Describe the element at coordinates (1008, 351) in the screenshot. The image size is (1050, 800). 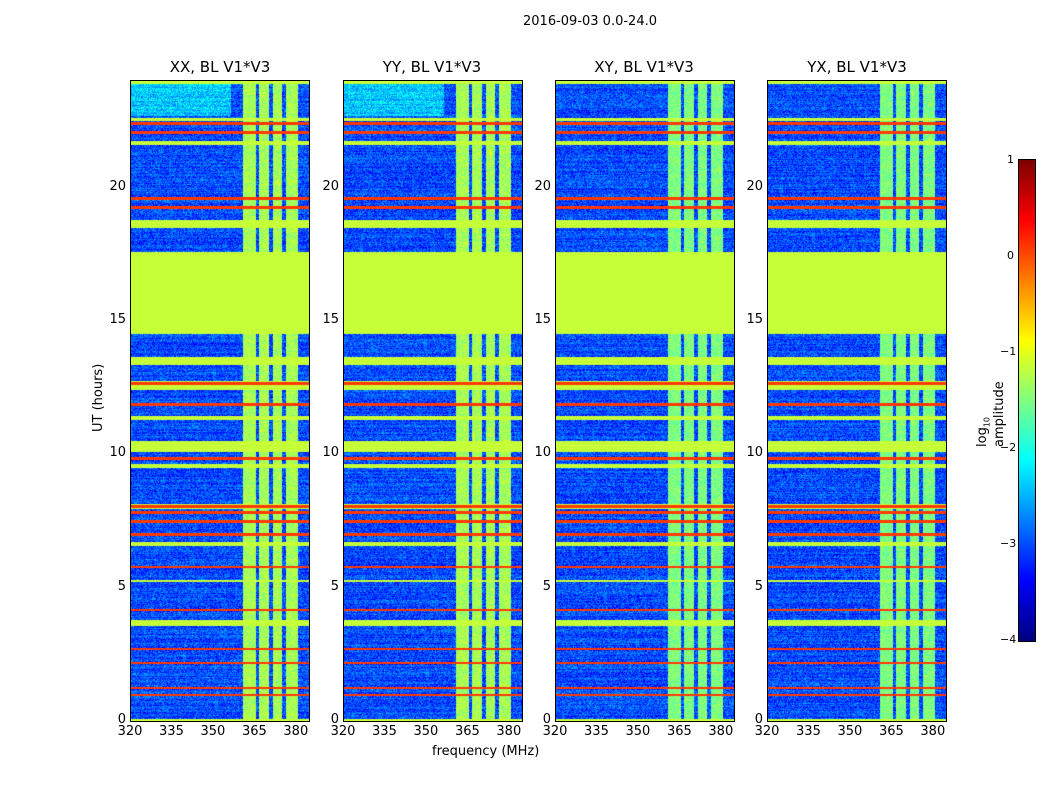
I see `colorbar-tick-label: −1` at that location.